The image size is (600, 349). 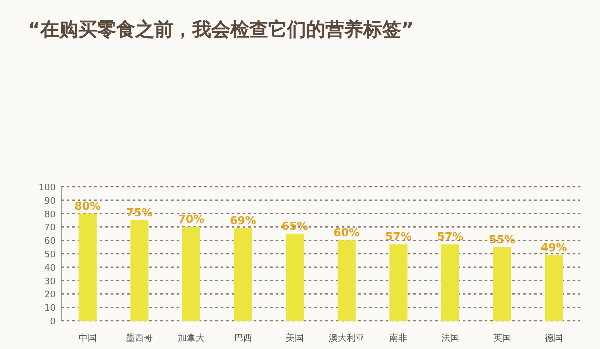 I want to click on data-label: 60%, so click(x=347, y=233).